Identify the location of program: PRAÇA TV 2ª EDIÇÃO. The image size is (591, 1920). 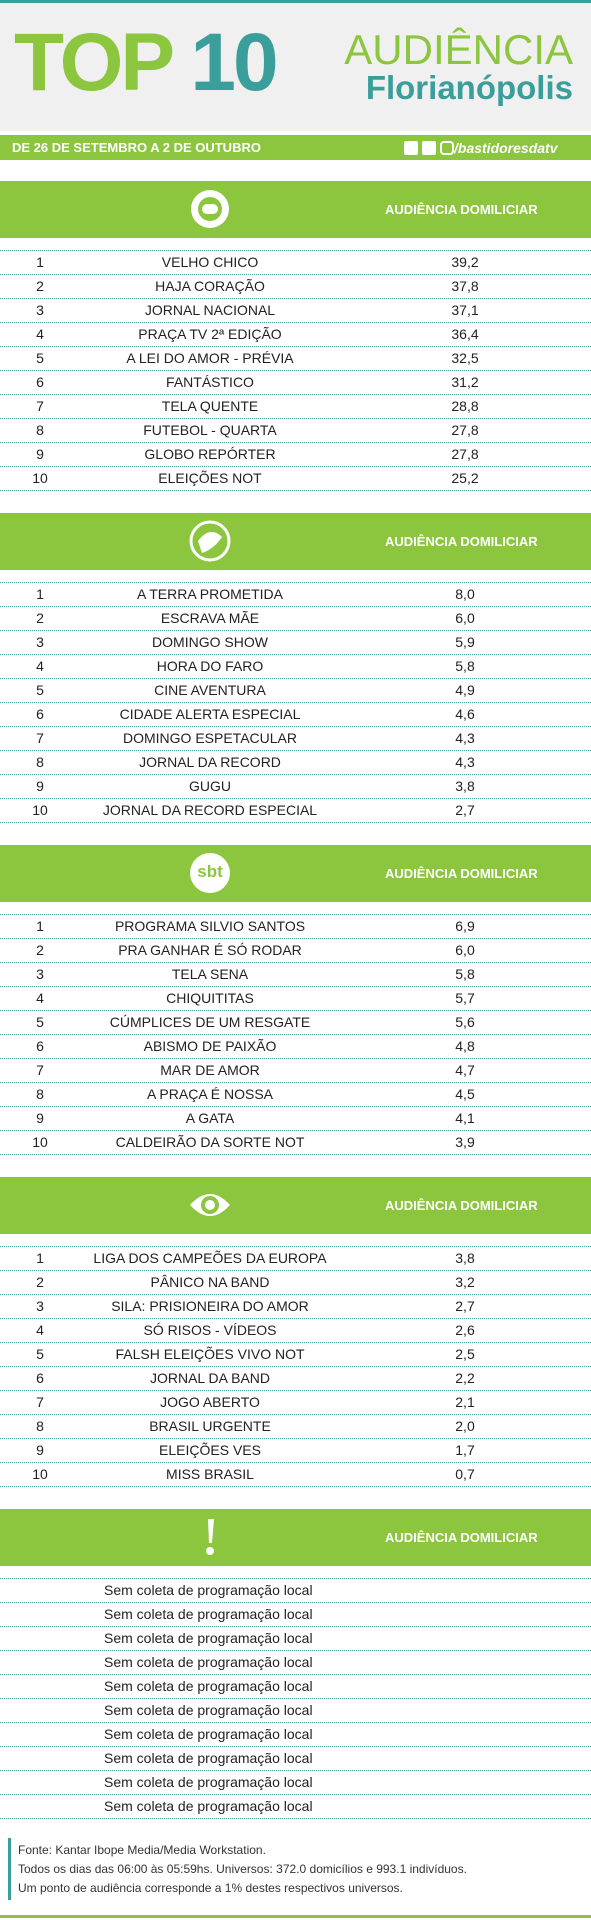
(210, 334).